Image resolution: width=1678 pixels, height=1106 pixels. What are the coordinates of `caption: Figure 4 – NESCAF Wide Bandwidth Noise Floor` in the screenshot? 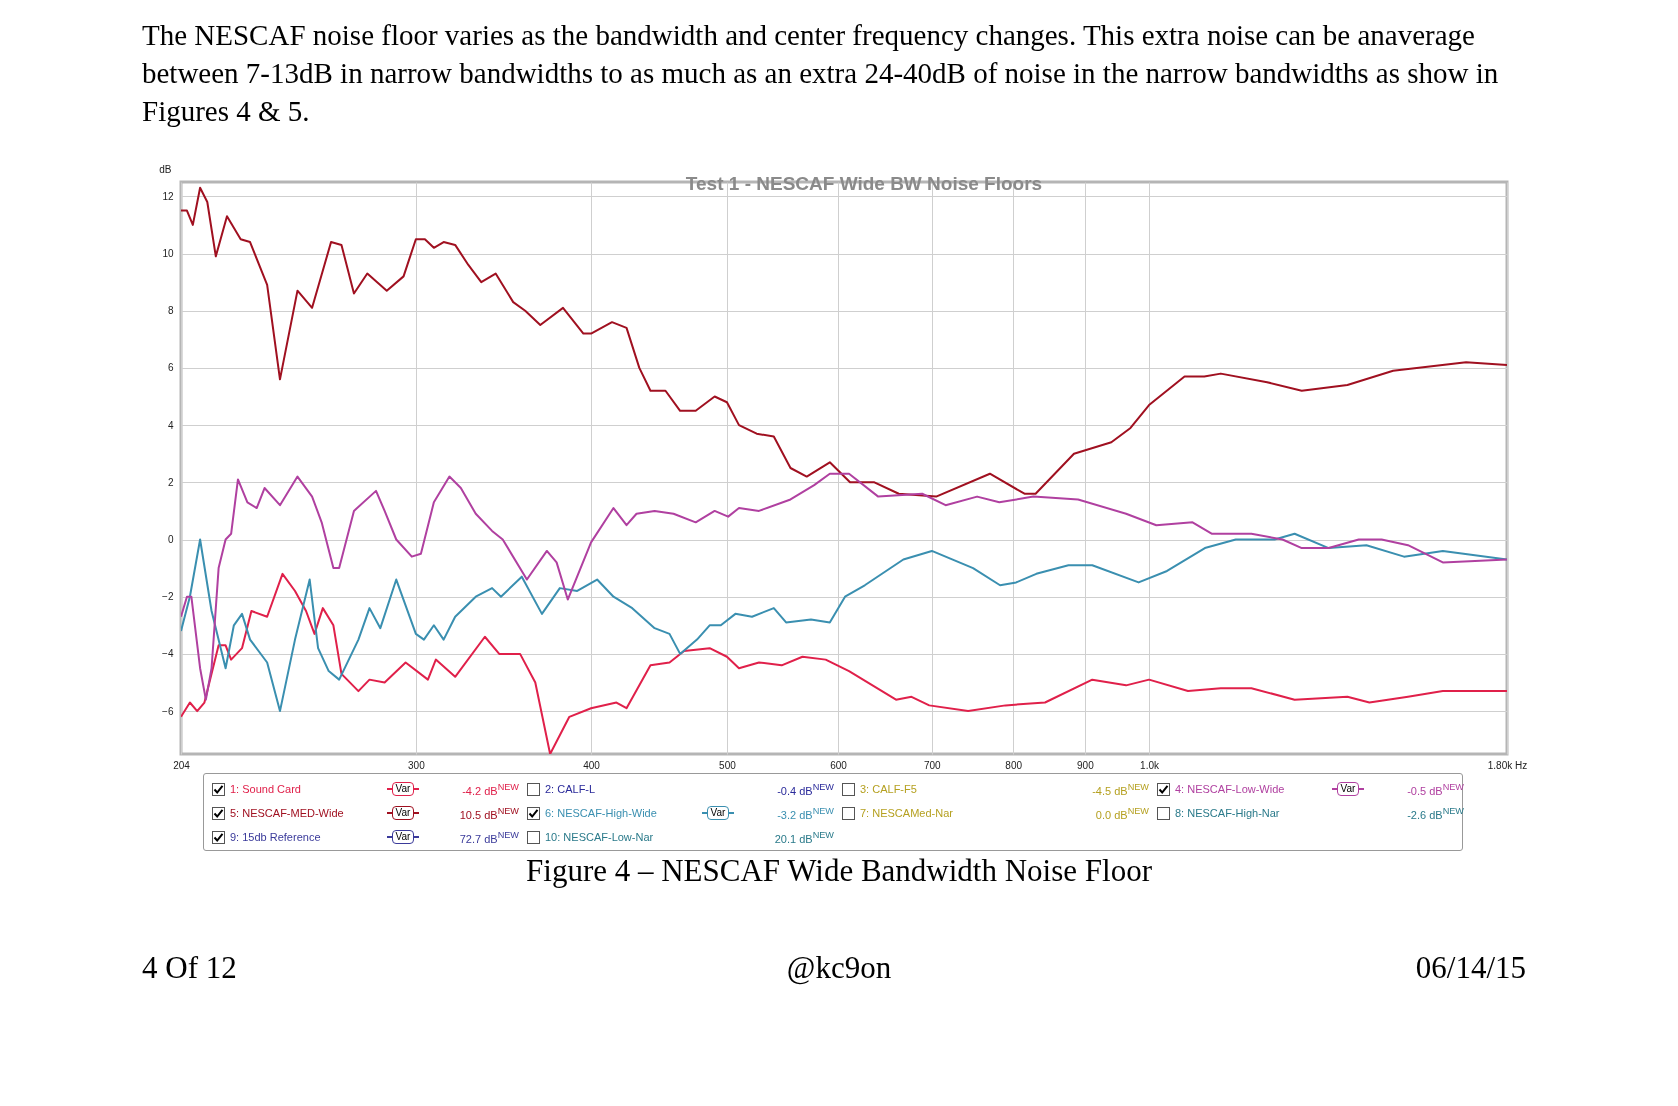 It's located at (839, 871).